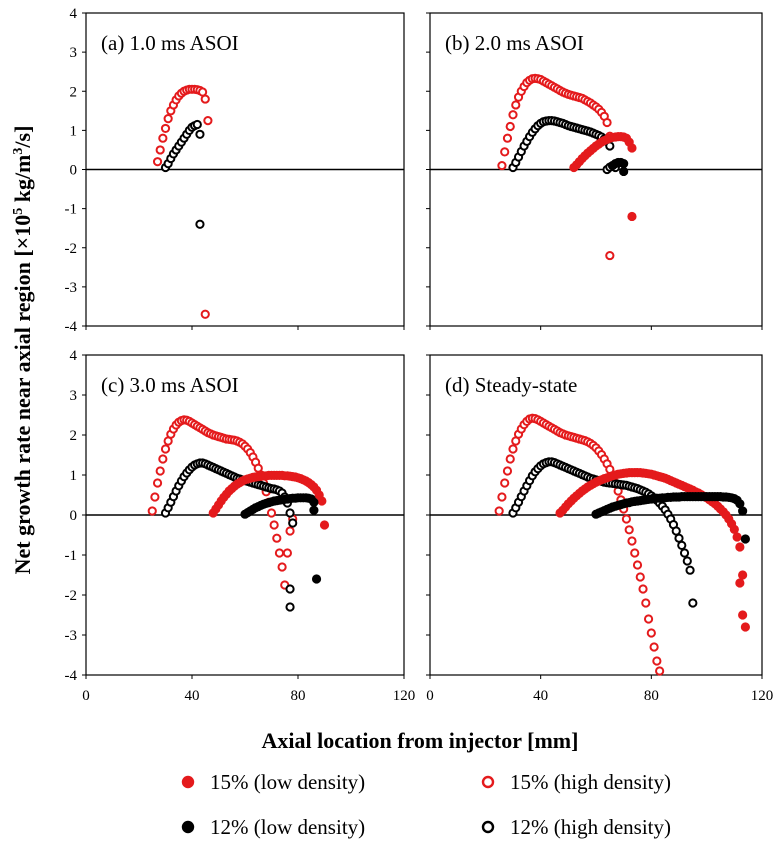 The image size is (784, 850). Describe the element at coordinates (287, 782) in the screenshot. I see `legend-label: 15% (low density)` at that location.